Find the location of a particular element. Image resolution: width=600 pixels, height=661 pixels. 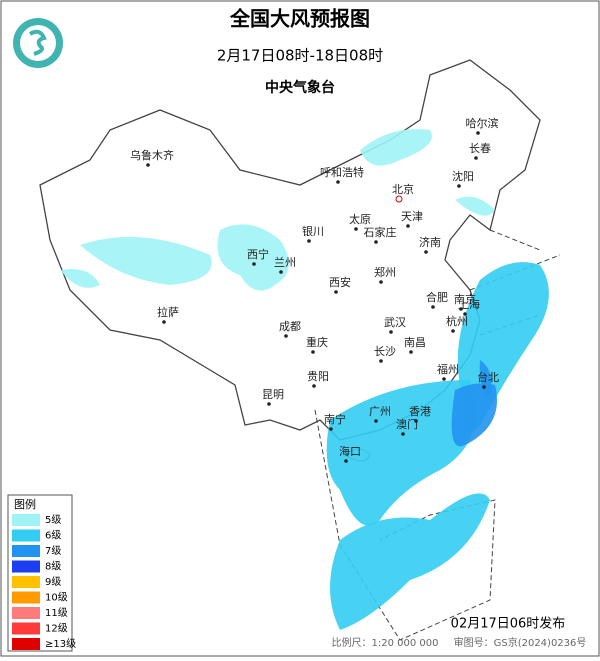

city-label: 重庆 is located at coordinates (317, 342).